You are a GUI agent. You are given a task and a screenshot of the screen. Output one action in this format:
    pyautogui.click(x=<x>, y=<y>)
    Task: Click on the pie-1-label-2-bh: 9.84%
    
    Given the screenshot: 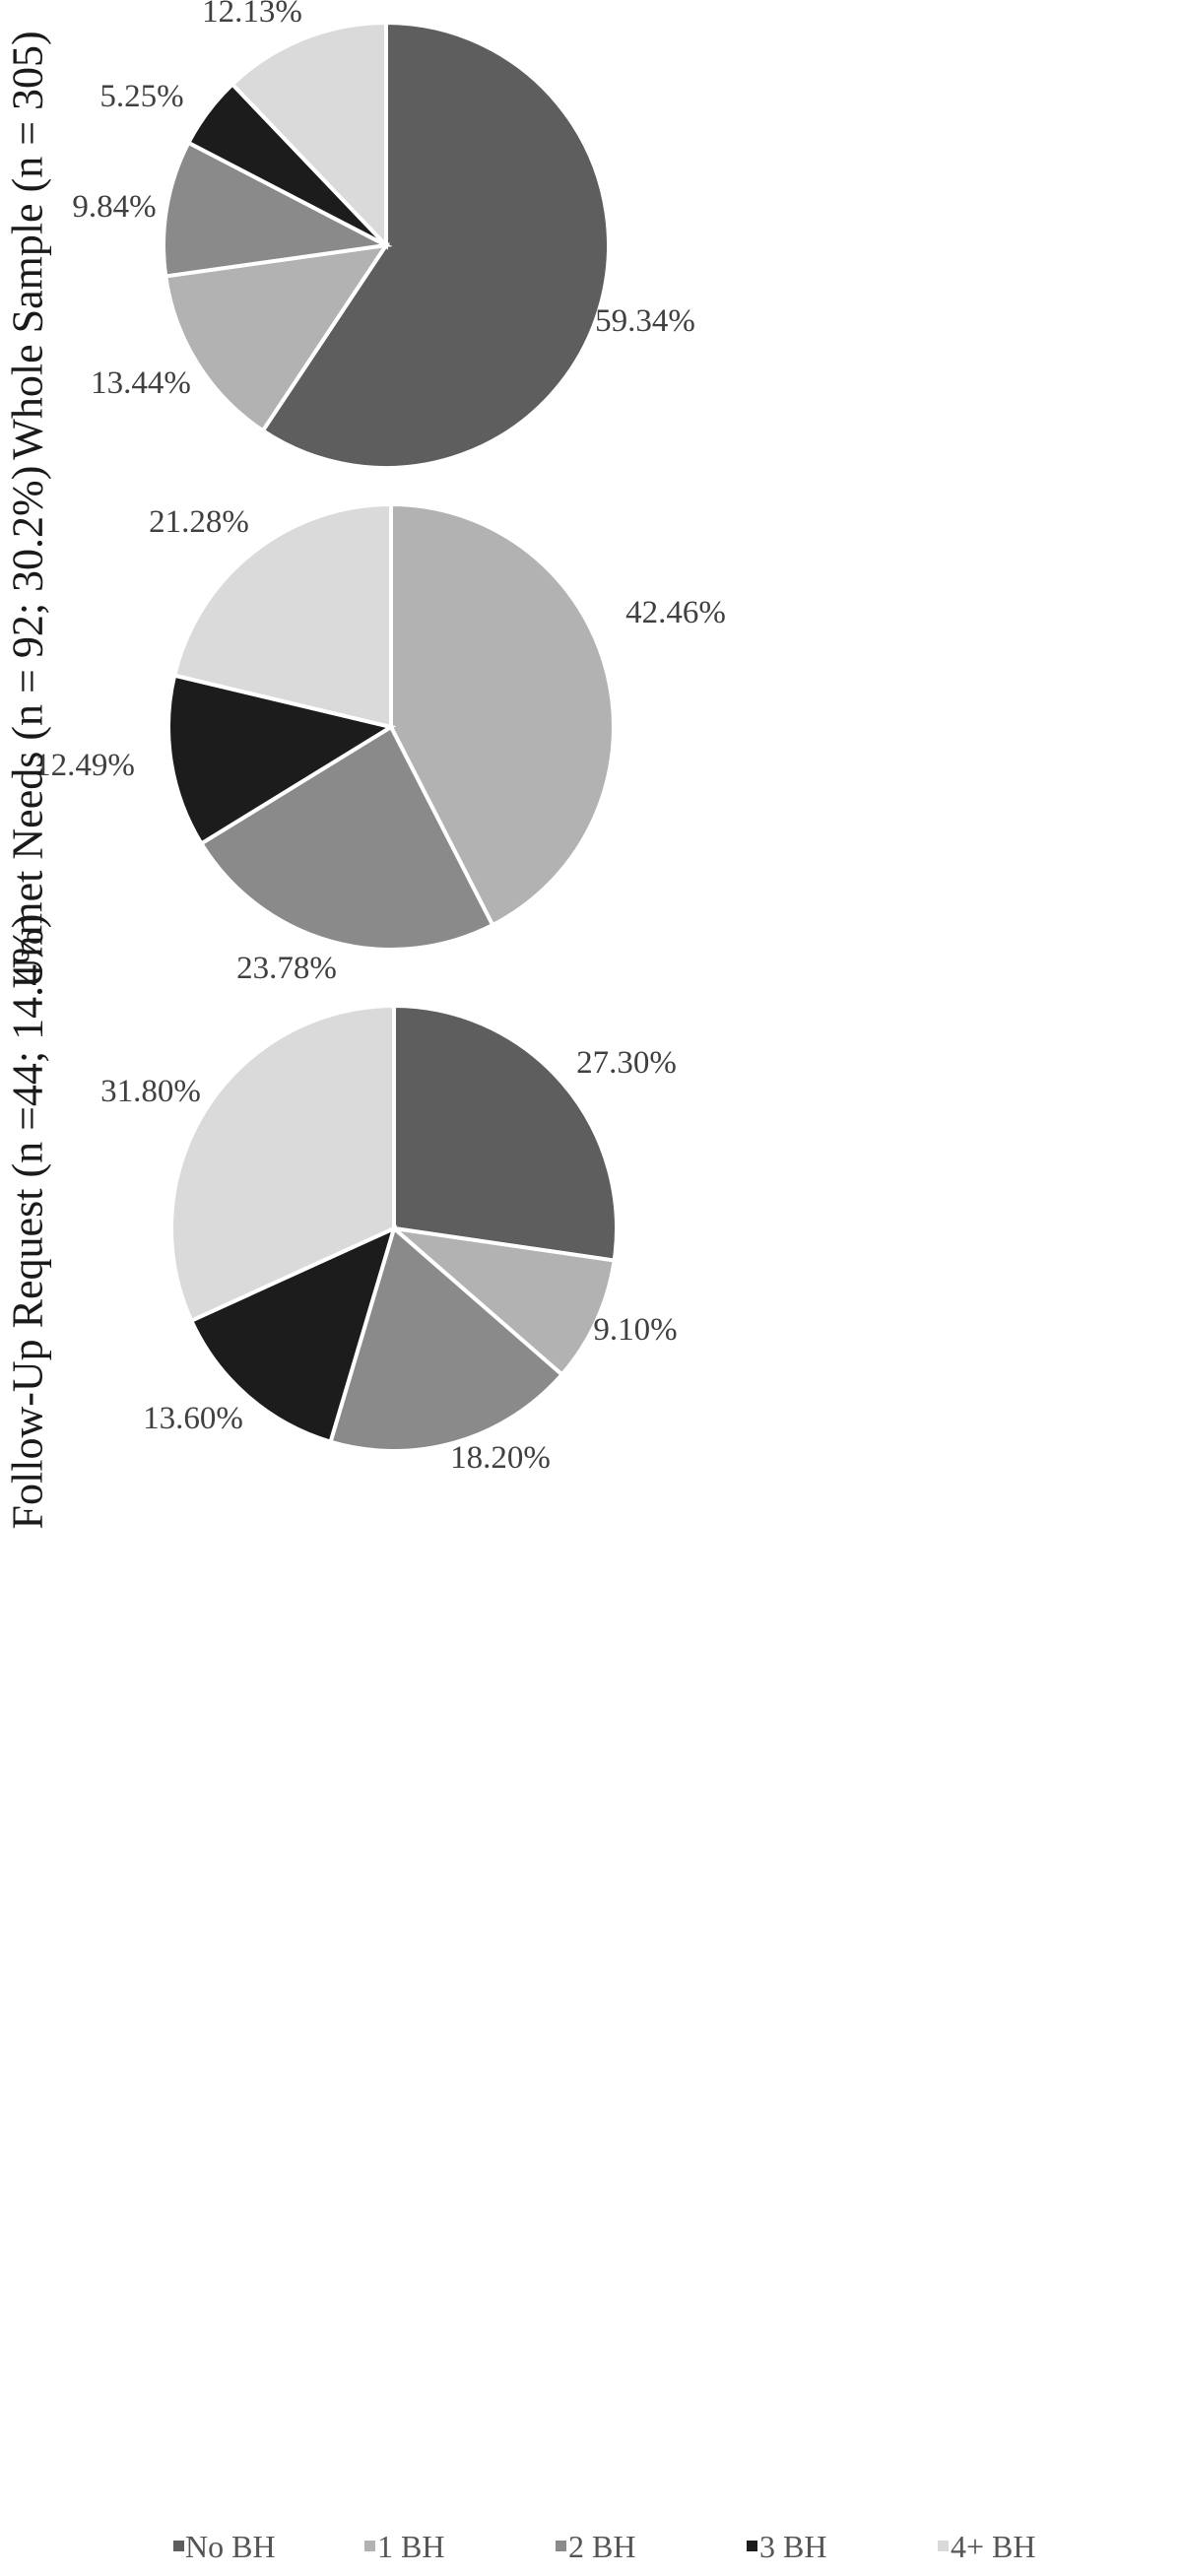 What is the action you would take?
    pyautogui.click(x=114, y=207)
    